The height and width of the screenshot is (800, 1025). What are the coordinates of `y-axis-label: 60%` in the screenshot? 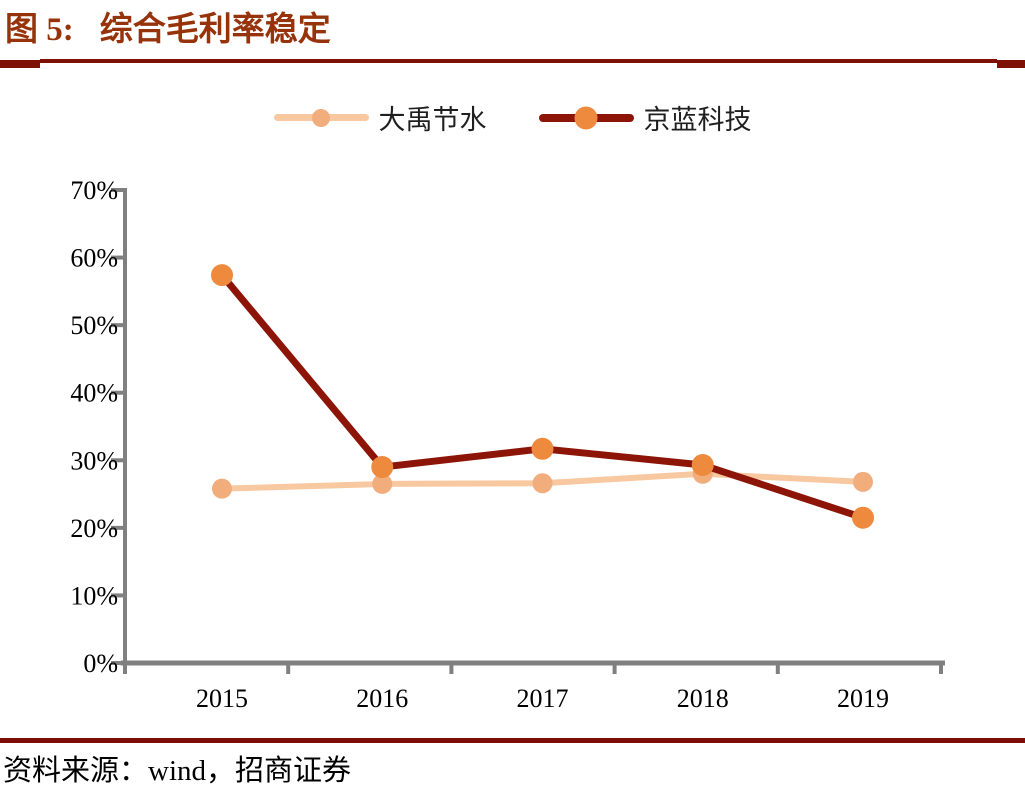 It's located at (94, 258).